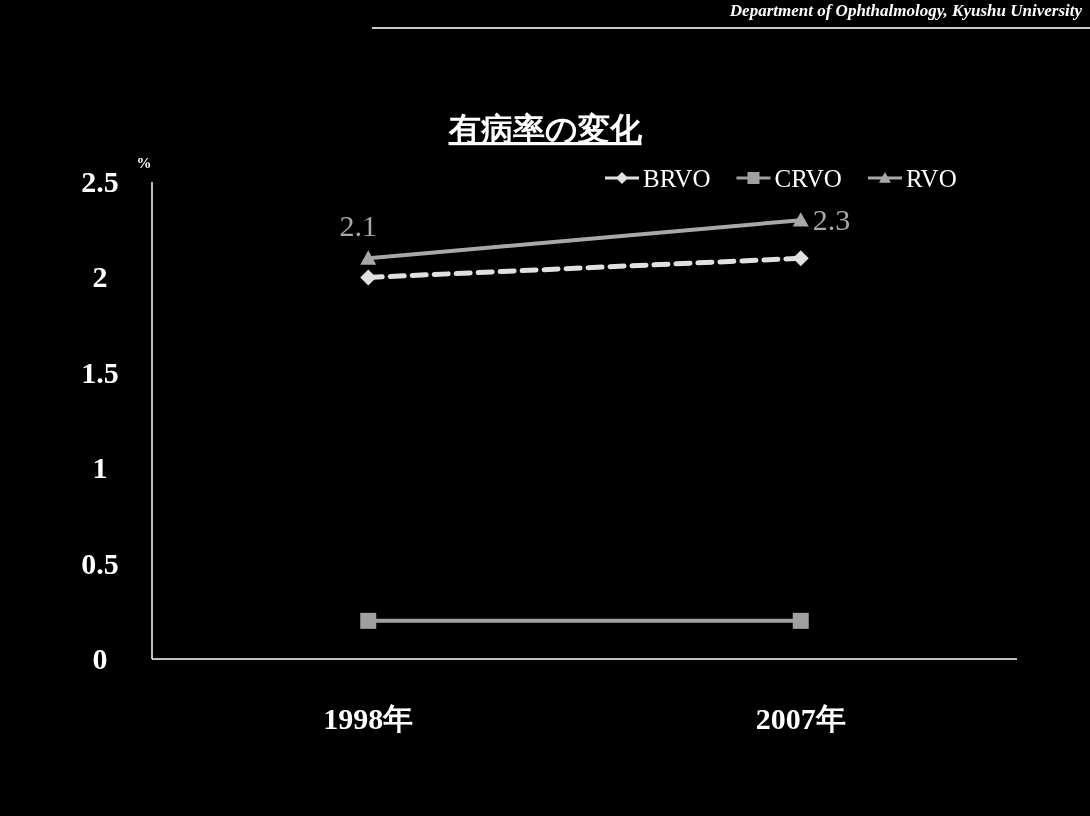 The width and height of the screenshot is (1090, 816). I want to click on y-tick-label: 1.5, so click(100, 372).